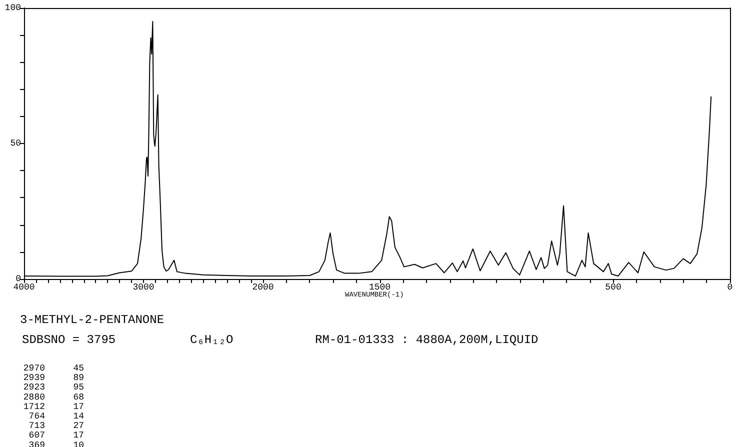 This screenshot has height=447, width=738. What do you see at coordinates (92, 320) in the screenshot?
I see `text: 3-METHYL-2-PENTANONE` at bounding box center [92, 320].